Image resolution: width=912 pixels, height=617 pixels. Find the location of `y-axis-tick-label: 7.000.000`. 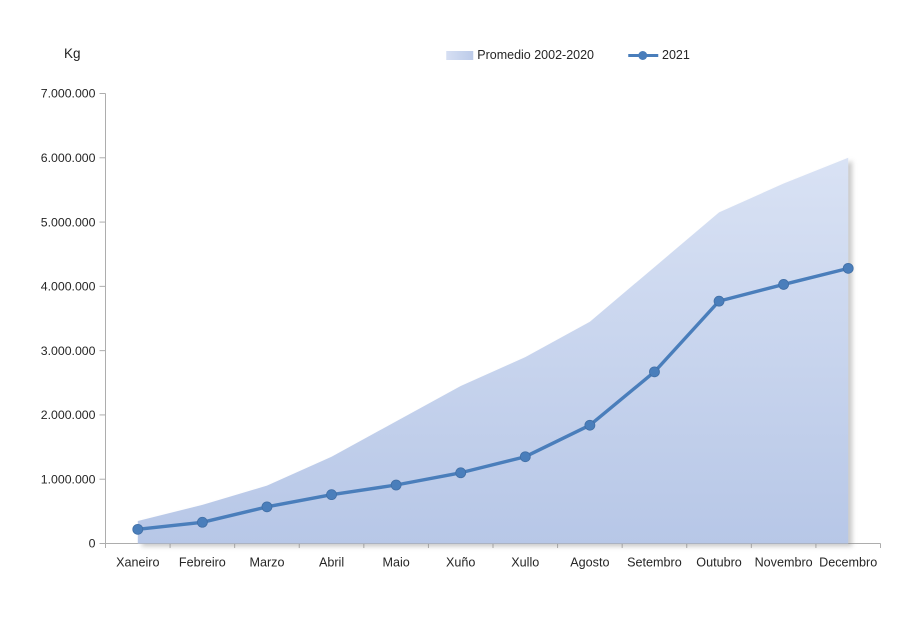

y-axis-tick-label: 7.000.000 is located at coordinates (68, 94).